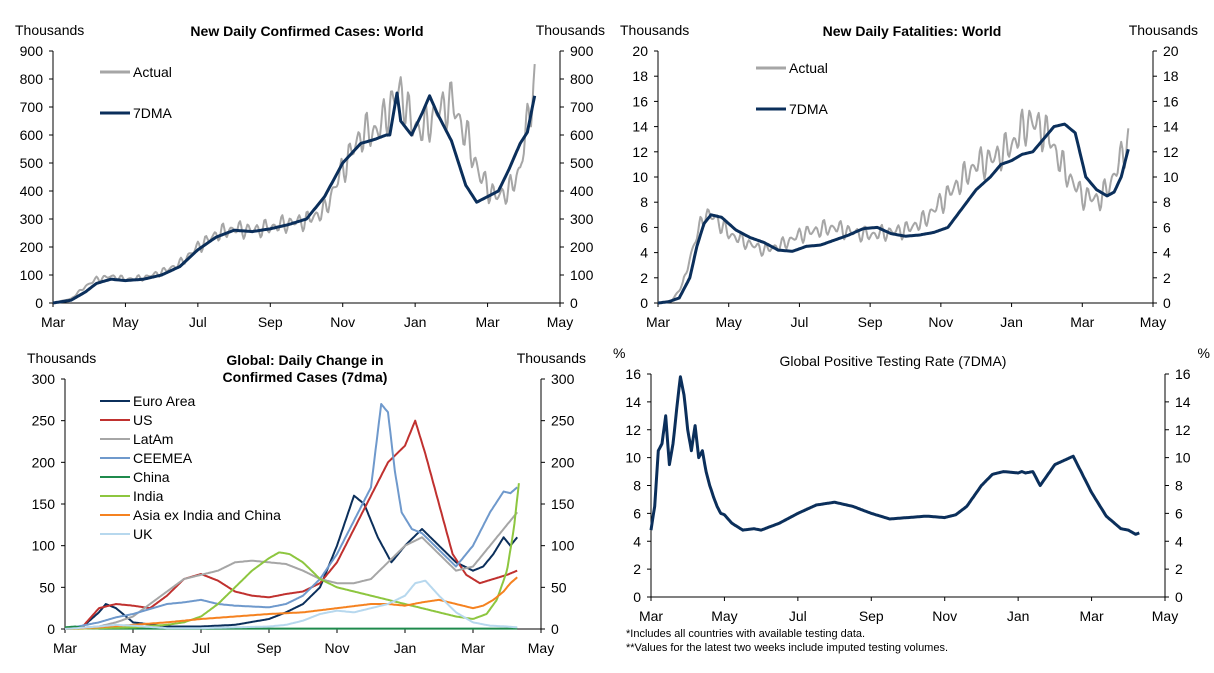  Describe the element at coordinates (912, 31) in the screenshot. I see `chart-title: New Daily Fatalities: World` at that location.